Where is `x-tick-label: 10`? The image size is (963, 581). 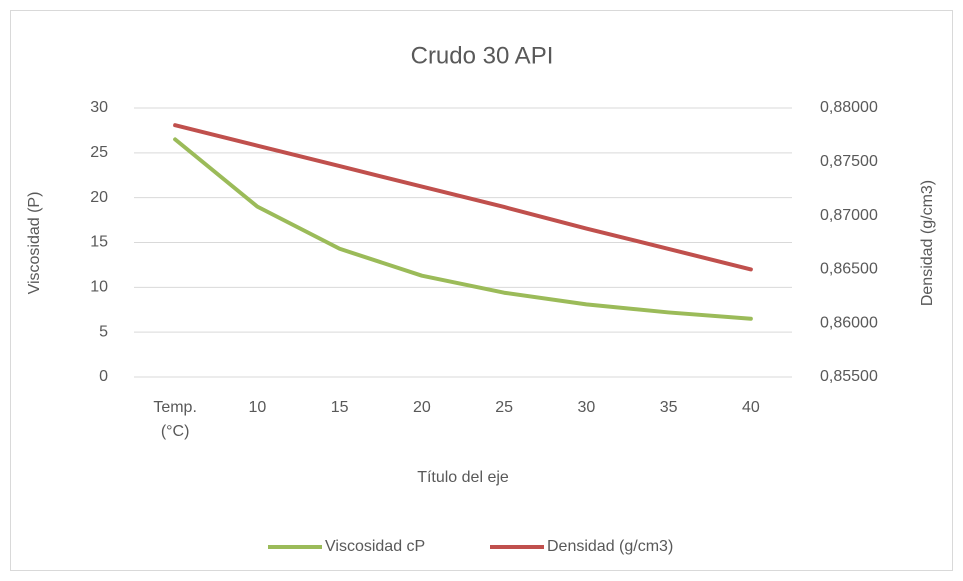 x-tick-label: 10 is located at coordinates (257, 407).